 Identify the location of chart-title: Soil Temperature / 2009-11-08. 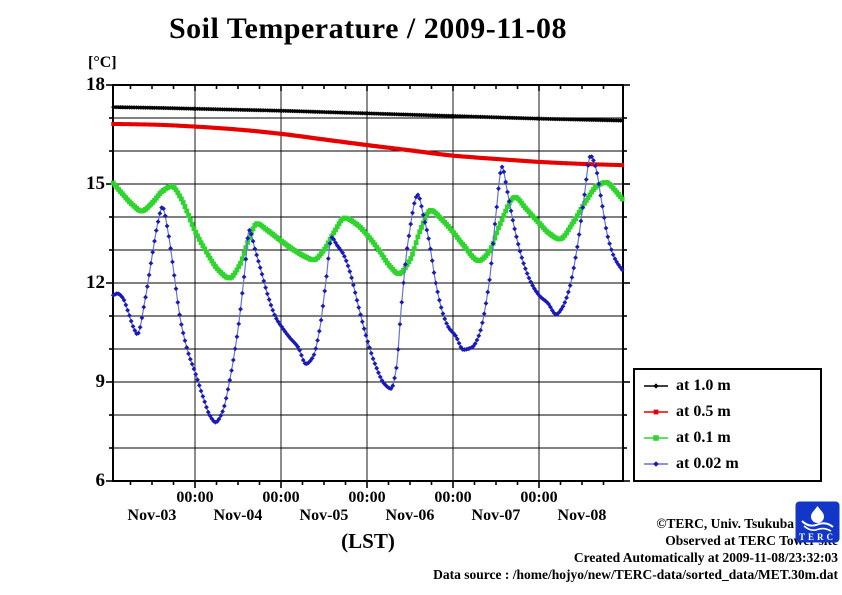
(368, 28).